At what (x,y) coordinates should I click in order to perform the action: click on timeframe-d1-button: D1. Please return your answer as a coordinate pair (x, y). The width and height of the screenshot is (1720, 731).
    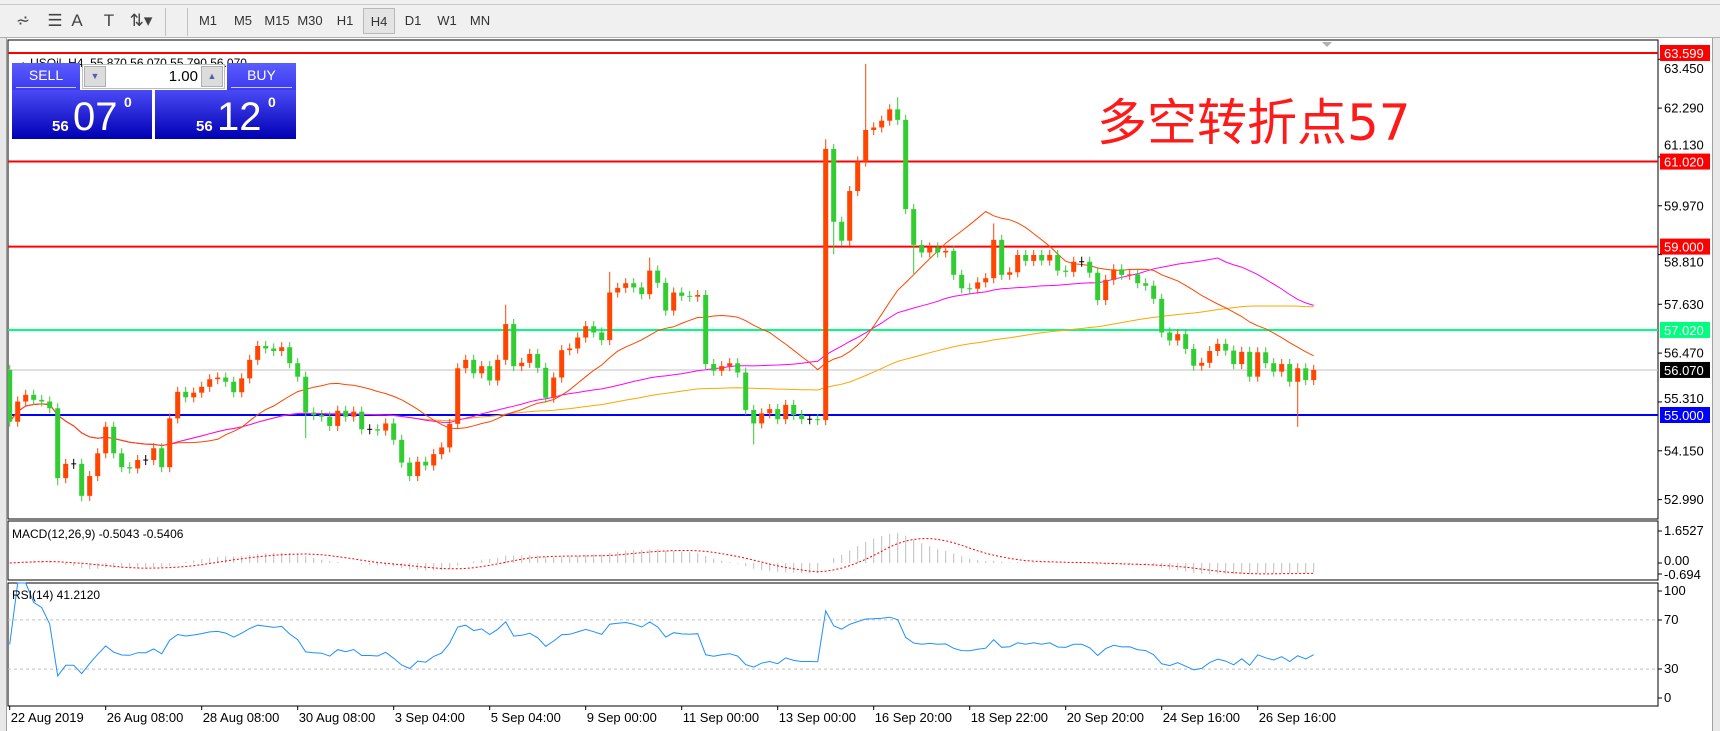
    Looking at the image, I should click on (413, 20).